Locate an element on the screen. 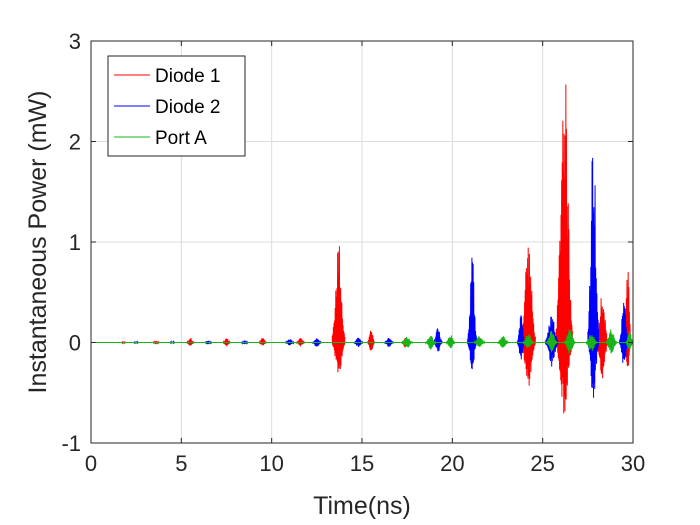 The image size is (700, 525). series-port-a is located at coordinates (517, 341).